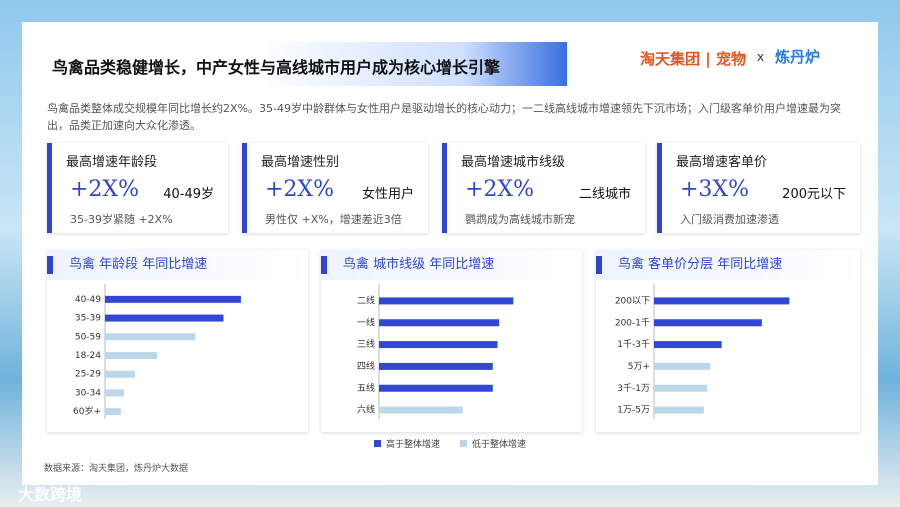 The height and width of the screenshot is (507, 900). I want to click on y-tick-label: 30-34, so click(88, 393).